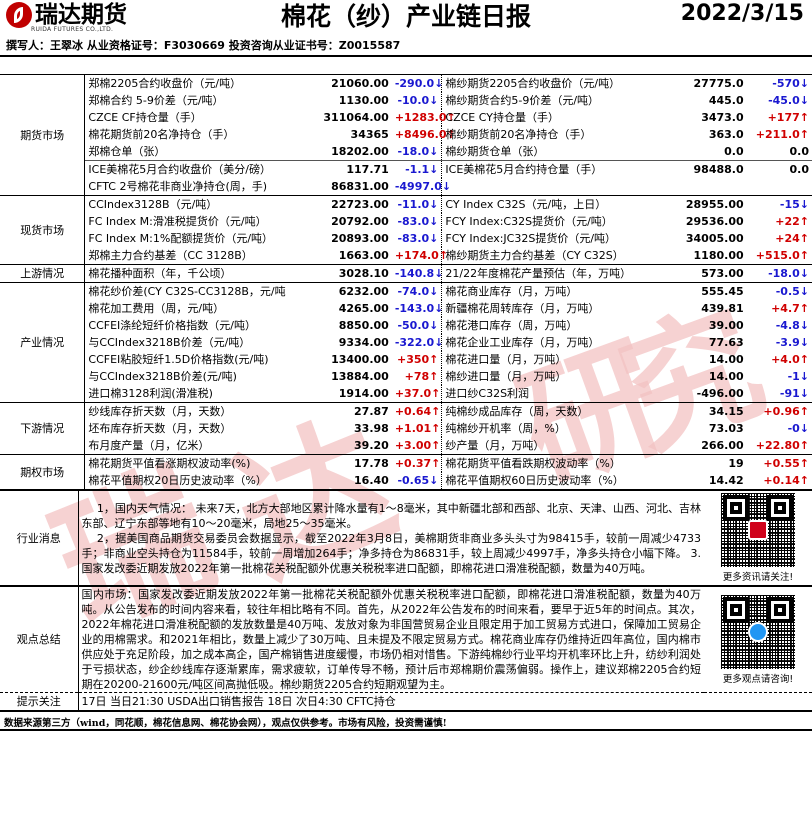 The height and width of the screenshot is (832, 812). Describe the element at coordinates (792, 221) in the screenshot. I see `change-value-right: +22↑` at that location.